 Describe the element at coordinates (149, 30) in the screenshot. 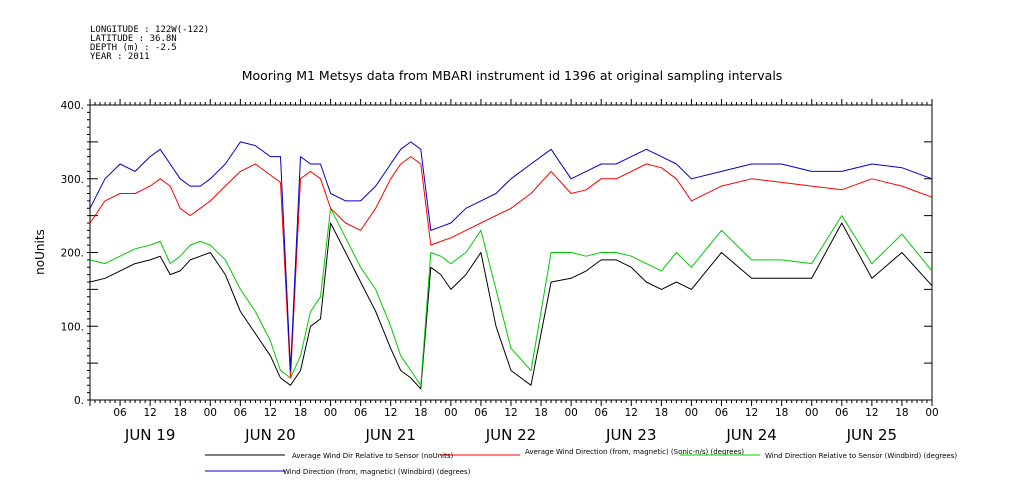

I see `longitude-text: LONGITUDE : 122W(-122)` at that location.